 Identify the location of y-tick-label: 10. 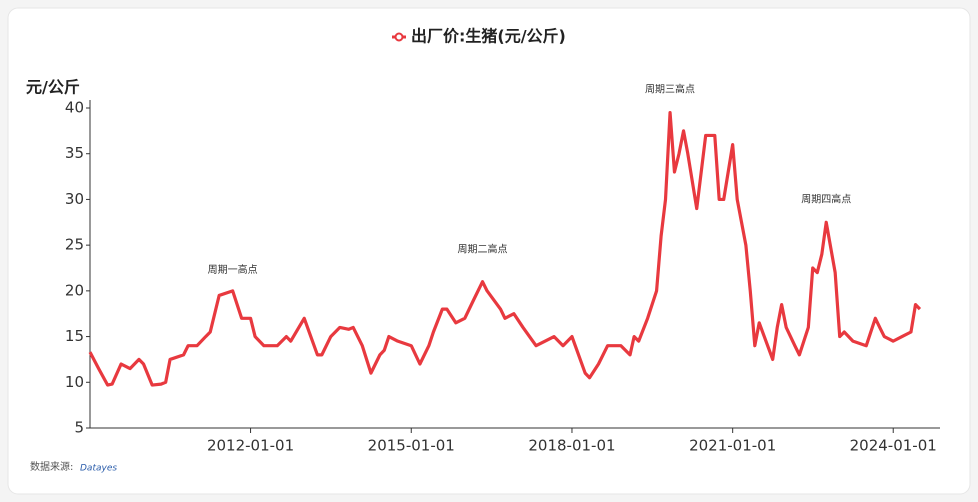
(74, 382).